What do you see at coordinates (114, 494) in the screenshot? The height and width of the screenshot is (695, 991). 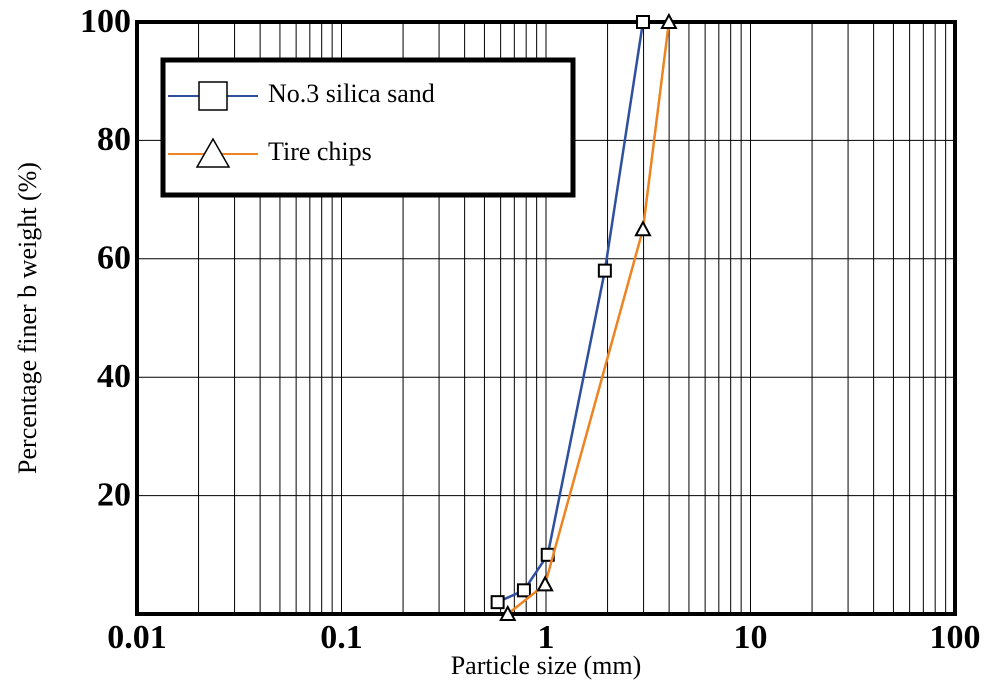 I see `y-tick-label: 20` at bounding box center [114, 494].